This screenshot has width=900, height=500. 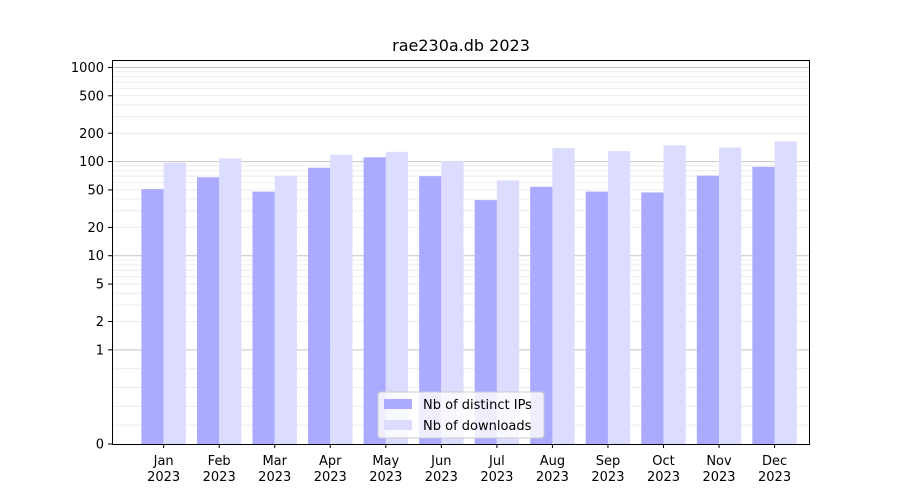 What do you see at coordinates (552, 461) in the screenshot?
I see `x-tick-label-month: Aug` at bounding box center [552, 461].